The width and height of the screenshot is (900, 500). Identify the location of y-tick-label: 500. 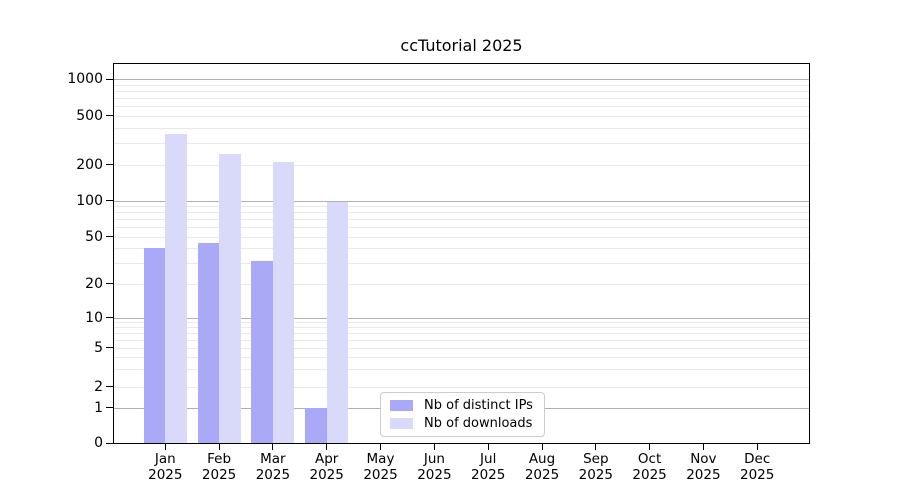
(89, 115).